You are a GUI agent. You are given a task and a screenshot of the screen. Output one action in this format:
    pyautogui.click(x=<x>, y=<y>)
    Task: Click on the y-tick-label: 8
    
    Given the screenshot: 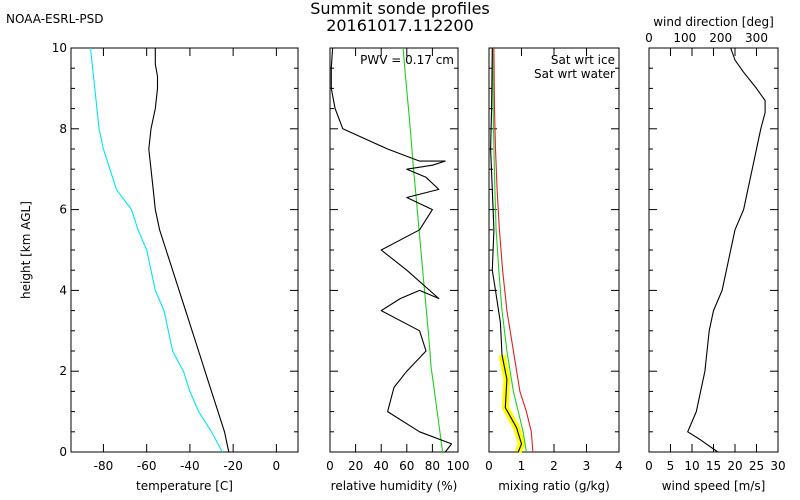 What is the action you would take?
    pyautogui.click(x=63, y=129)
    